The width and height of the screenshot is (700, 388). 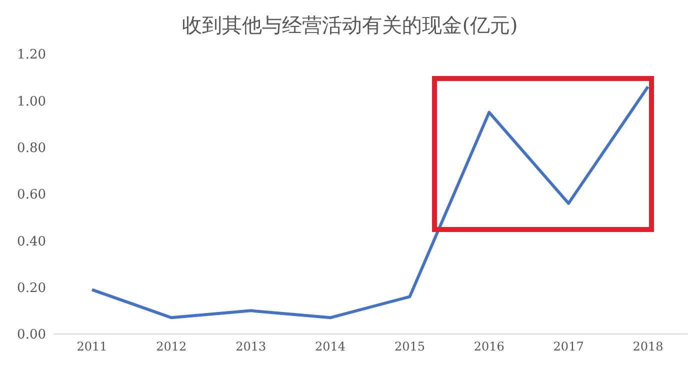 I want to click on y-tick-label: 1.20, so click(x=31, y=55).